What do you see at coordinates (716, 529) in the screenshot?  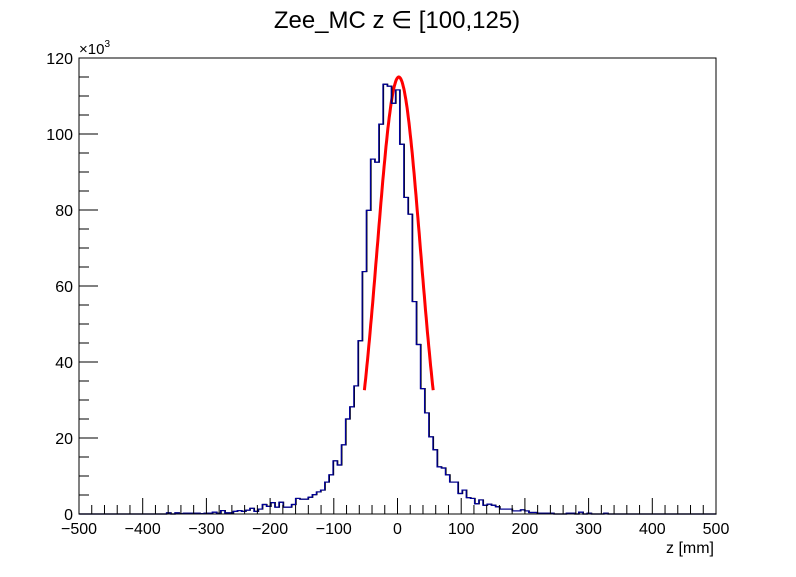 I see `x-tick-label: 500` at bounding box center [716, 529].